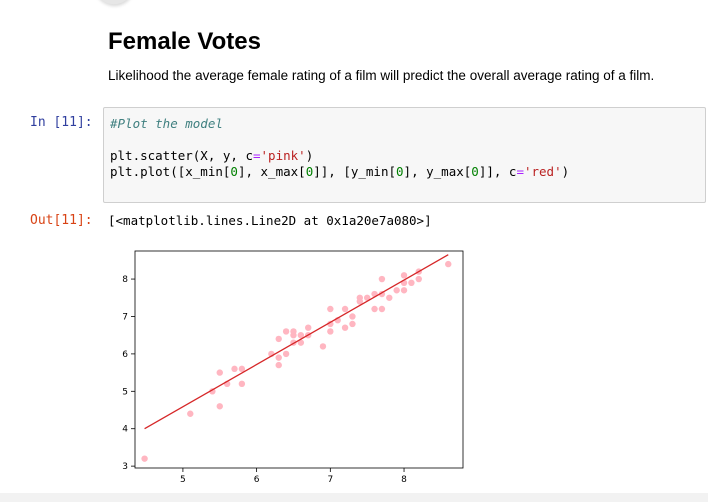 The width and height of the screenshot is (708, 502). I want to click on y-tick-label: 3, so click(125, 467).